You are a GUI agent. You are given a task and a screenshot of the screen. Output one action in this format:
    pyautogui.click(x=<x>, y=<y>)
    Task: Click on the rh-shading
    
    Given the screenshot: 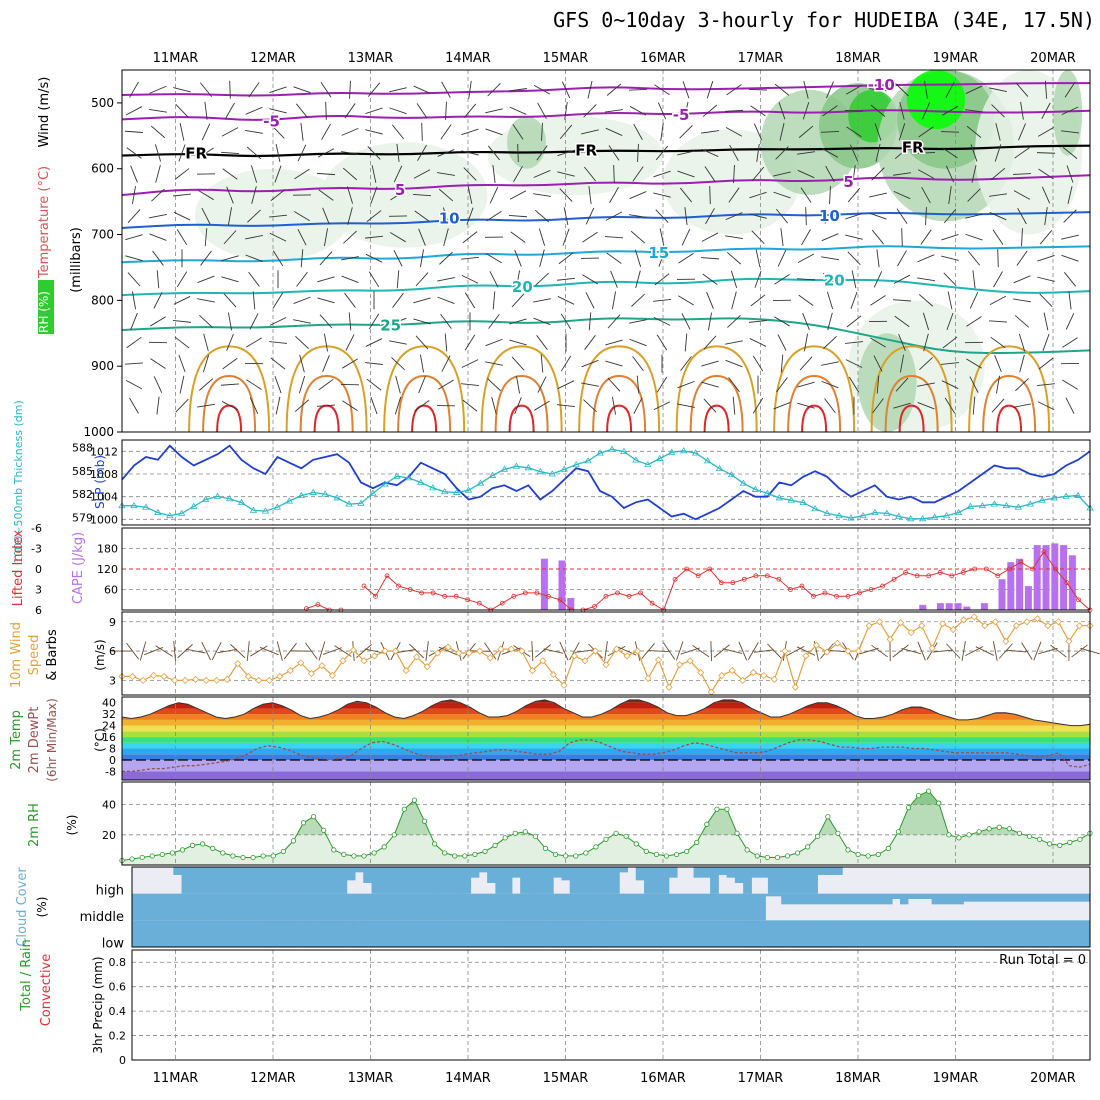 What is the action you would take?
    pyautogui.click(x=1068, y=113)
    